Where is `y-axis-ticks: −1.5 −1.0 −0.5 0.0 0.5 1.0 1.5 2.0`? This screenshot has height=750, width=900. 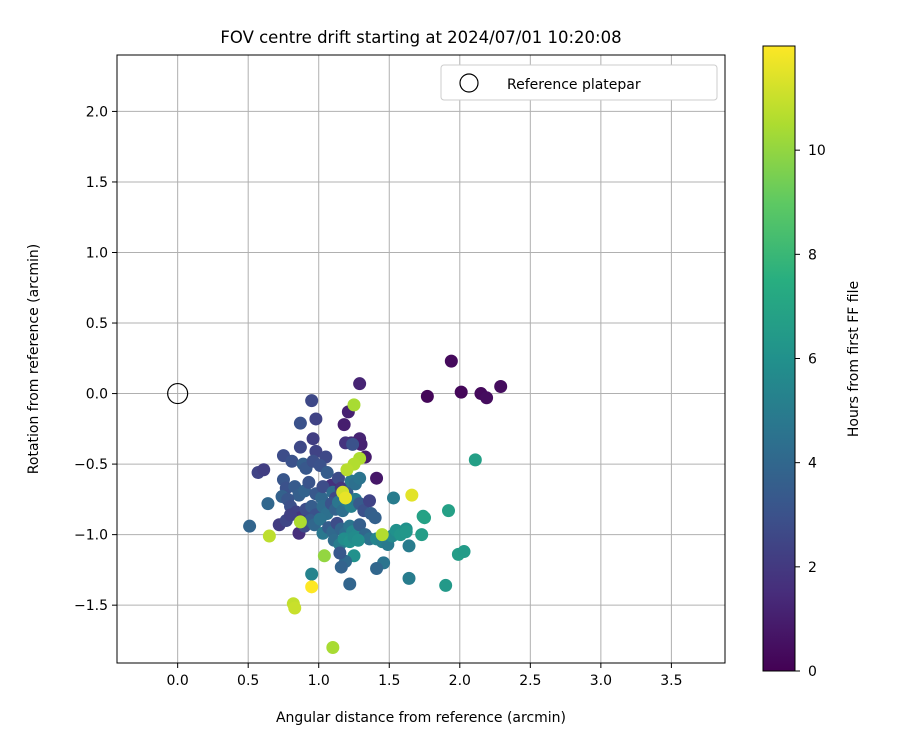
y-axis-ticks: −1.5 −1.0 −0.5 0.0 0.5 1.0 1.5 2.0 is located at coordinates (95, 359).